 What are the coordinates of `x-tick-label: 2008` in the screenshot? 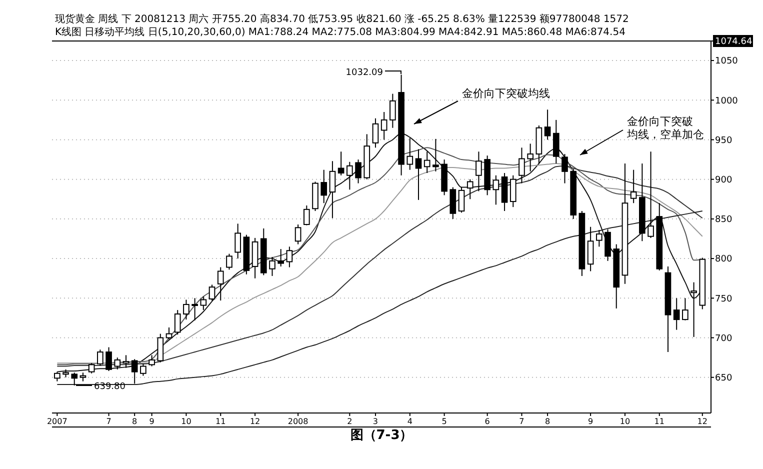 It's located at (298, 421).